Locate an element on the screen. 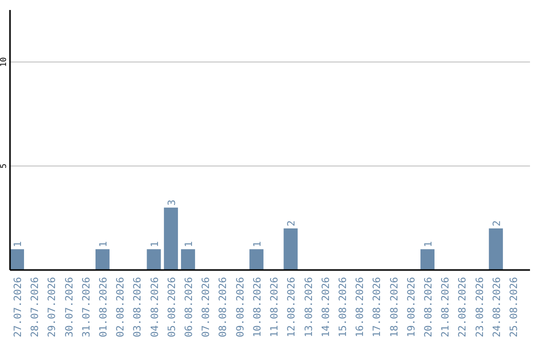 This screenshot has height=340, width=540. x-tick-label: 20.08.2026 is located at coordinates (428, 307).